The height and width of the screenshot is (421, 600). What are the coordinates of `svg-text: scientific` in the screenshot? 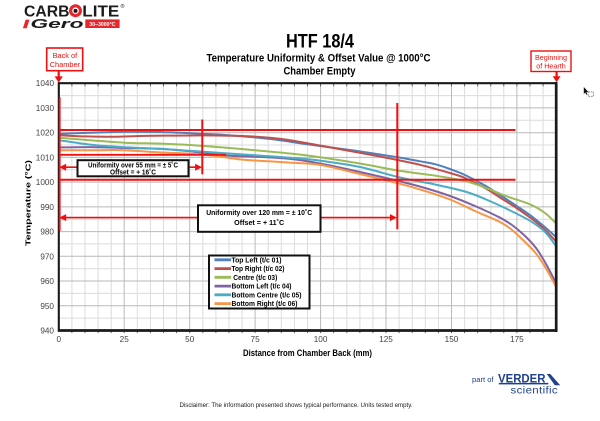 It's located at (535, 390).